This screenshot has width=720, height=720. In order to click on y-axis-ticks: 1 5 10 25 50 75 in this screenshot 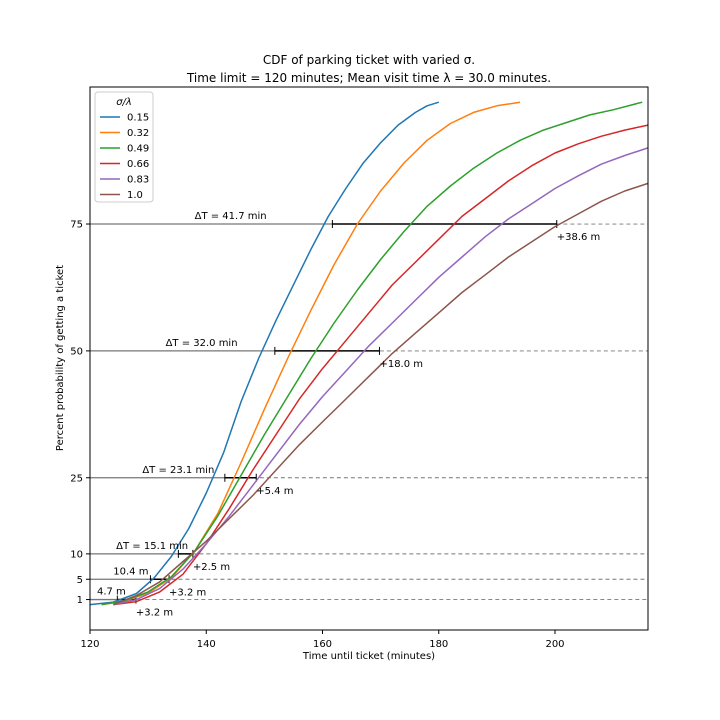, I will do `click(80, 413)`.